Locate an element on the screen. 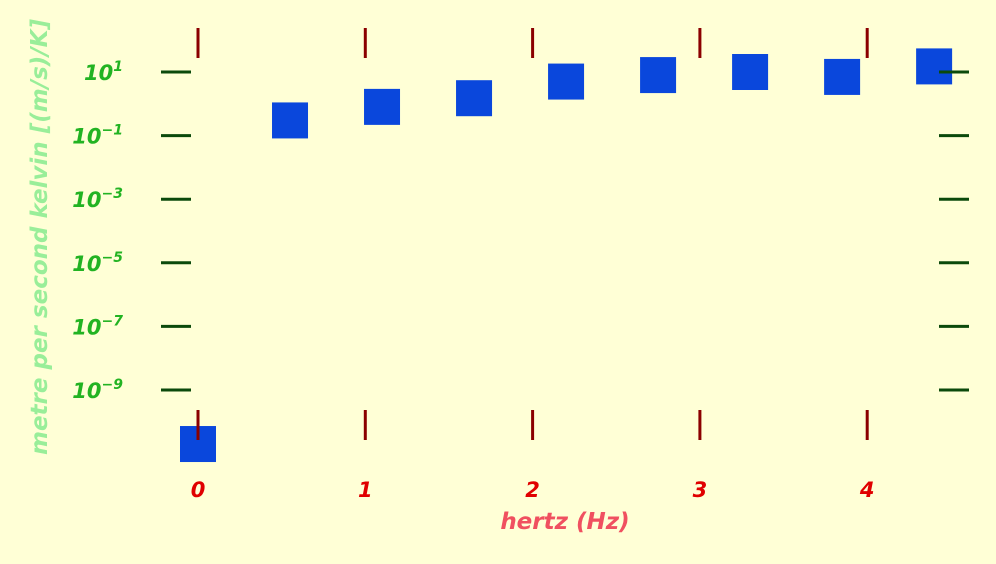 The image size is (996, 564). y-tick-label: 10⁻⁷ is located at coordinates (97, 326).